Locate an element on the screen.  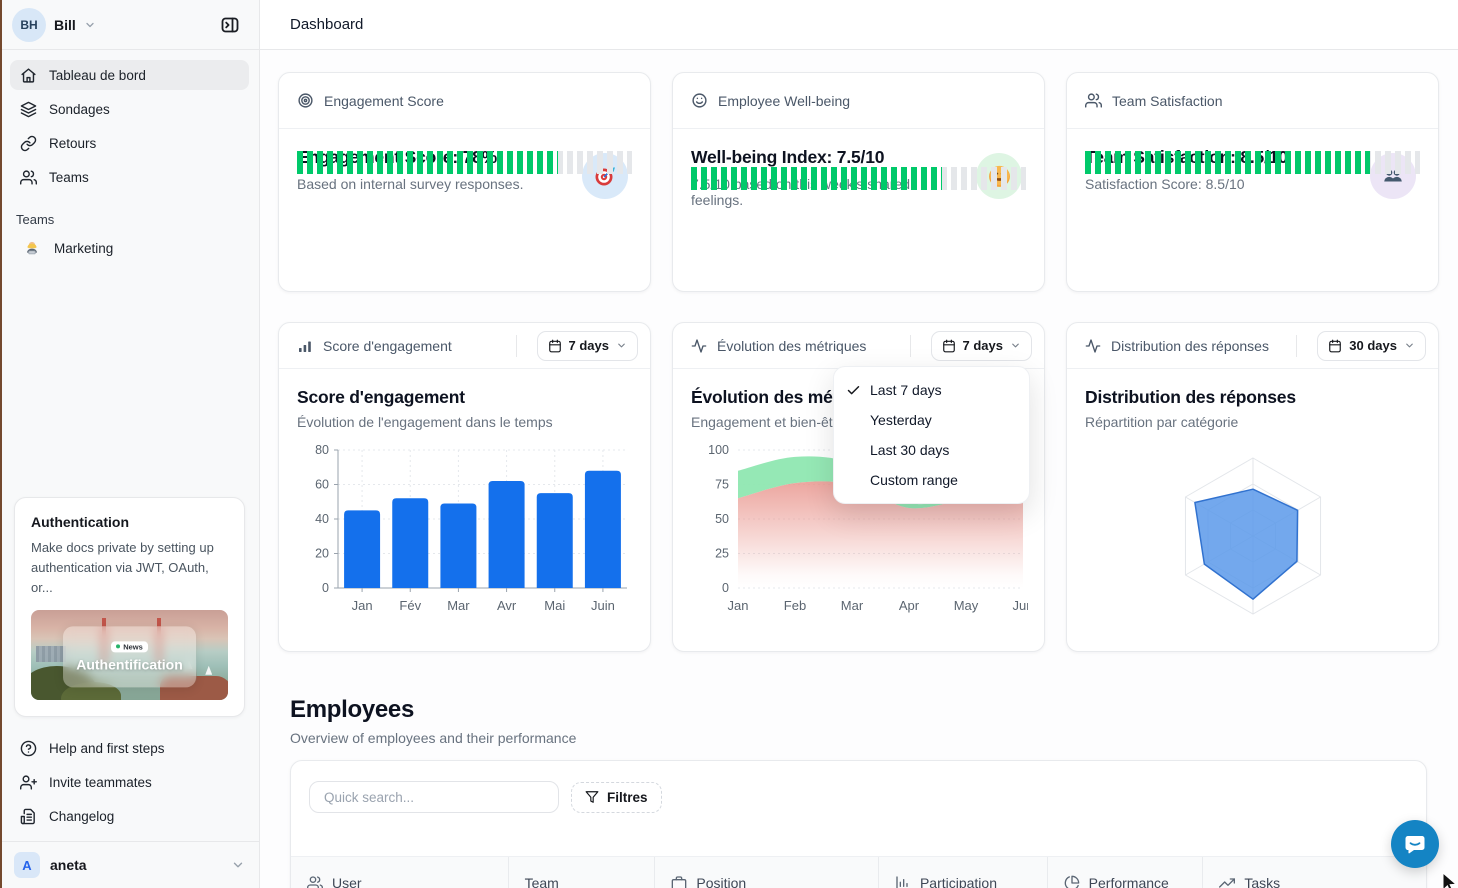
chart-card-header-label: Distribution des réponses is located at coordinates (1190, 345).